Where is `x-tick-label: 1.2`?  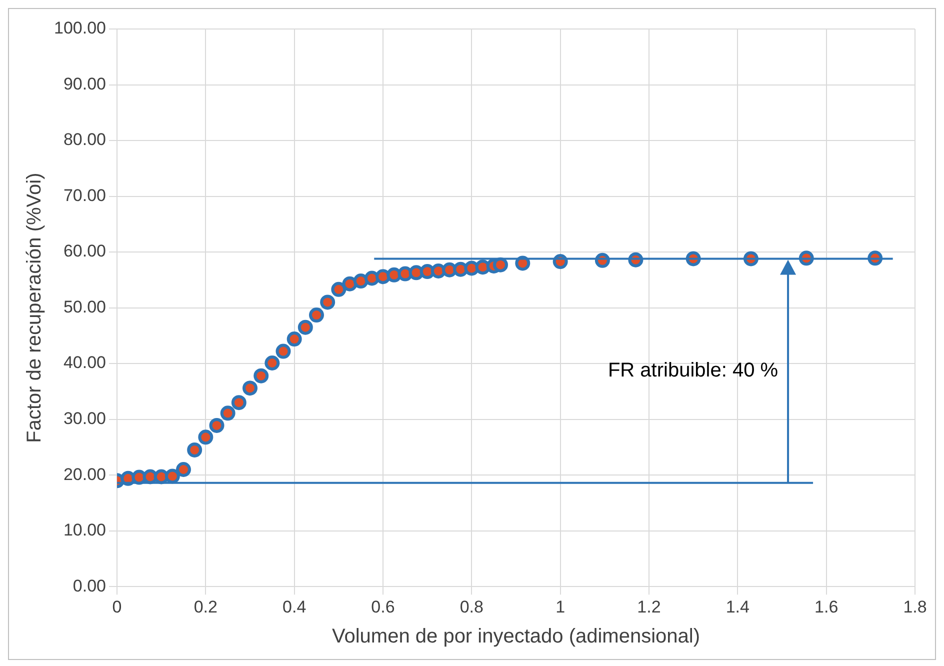
x-tick-label: 1.2 is located at coordinates (649, 606).